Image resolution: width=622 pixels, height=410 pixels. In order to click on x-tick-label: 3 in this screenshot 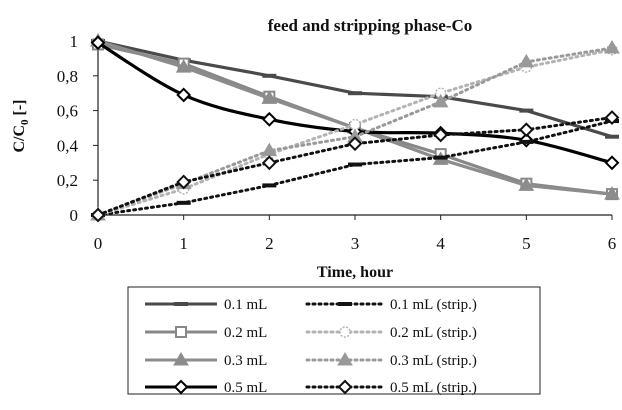, I will do `click(355, 243)`.